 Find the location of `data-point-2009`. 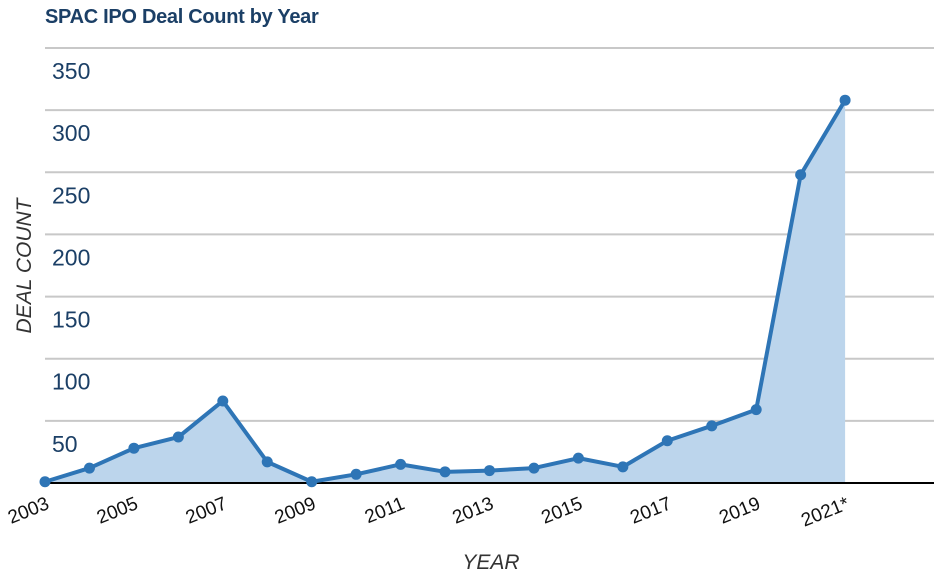

data-point-2009 is located at coordinates (312, 482).